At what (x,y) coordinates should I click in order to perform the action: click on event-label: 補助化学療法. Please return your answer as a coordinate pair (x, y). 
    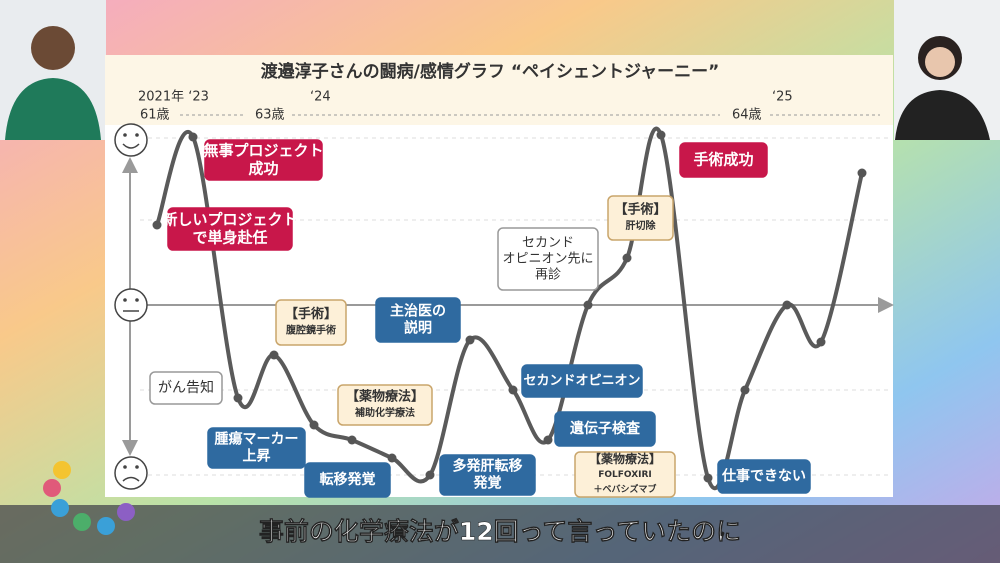
    Looking at the image, I should click on (384, 412).